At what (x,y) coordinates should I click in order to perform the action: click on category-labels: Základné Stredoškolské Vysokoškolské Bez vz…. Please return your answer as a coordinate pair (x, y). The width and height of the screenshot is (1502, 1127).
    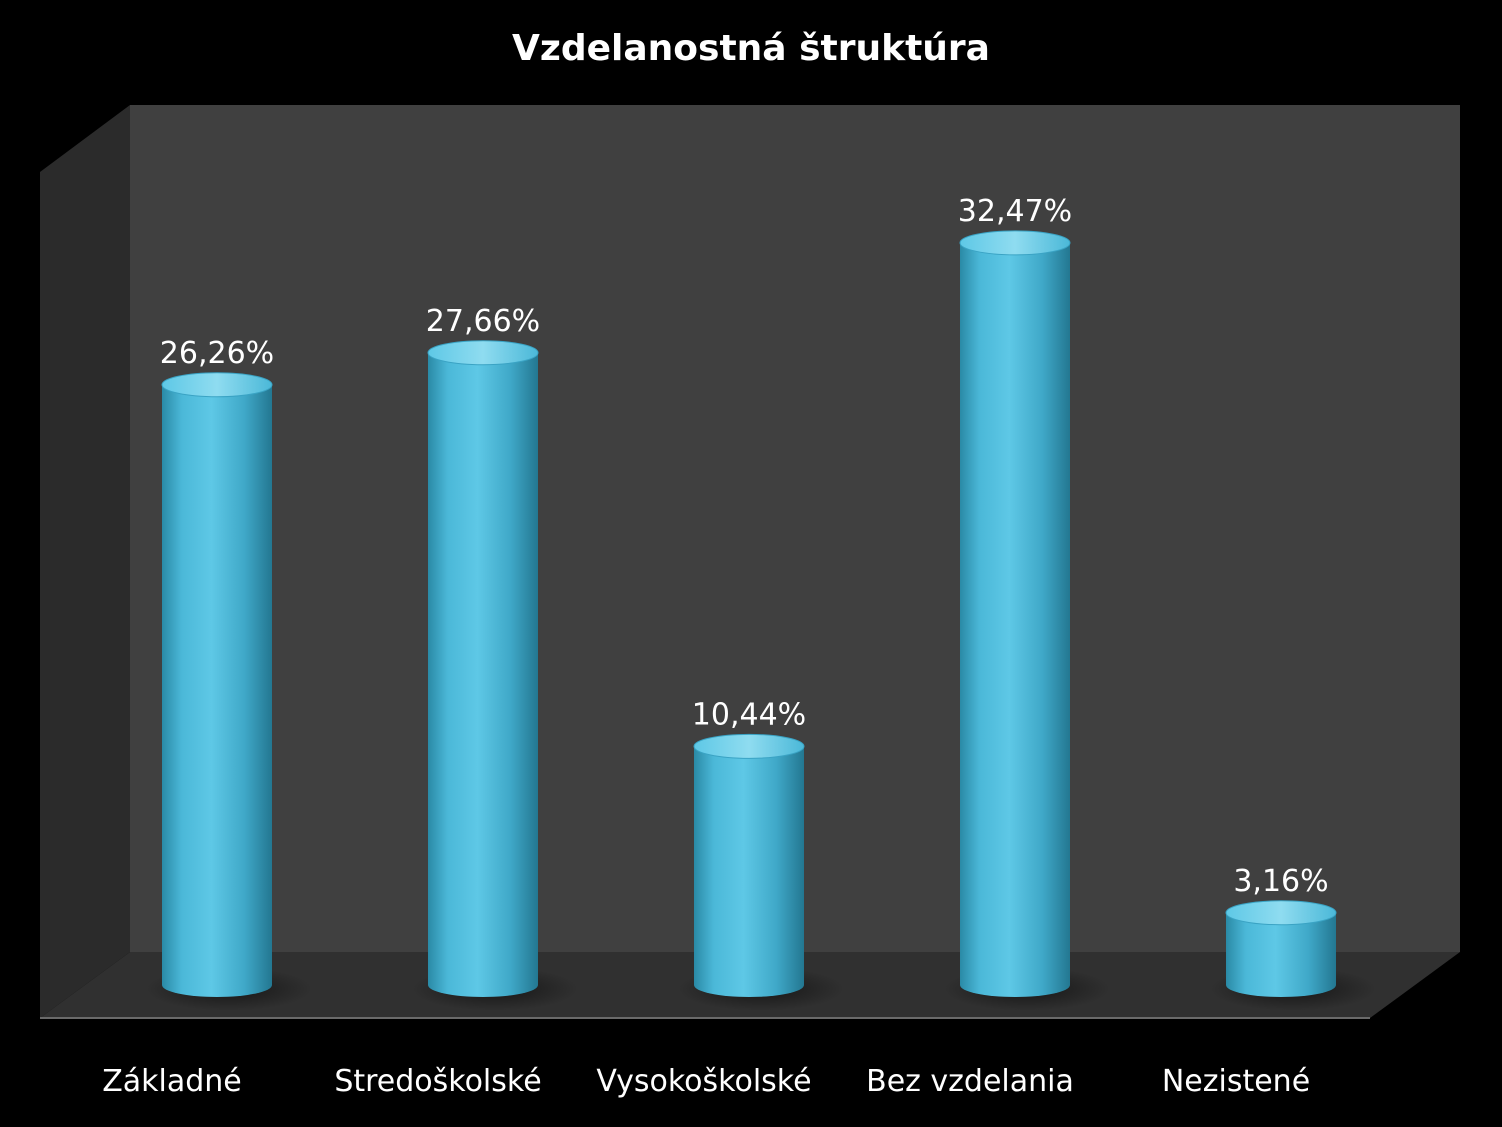
    Looking at the image, I should click on (706, 1081).